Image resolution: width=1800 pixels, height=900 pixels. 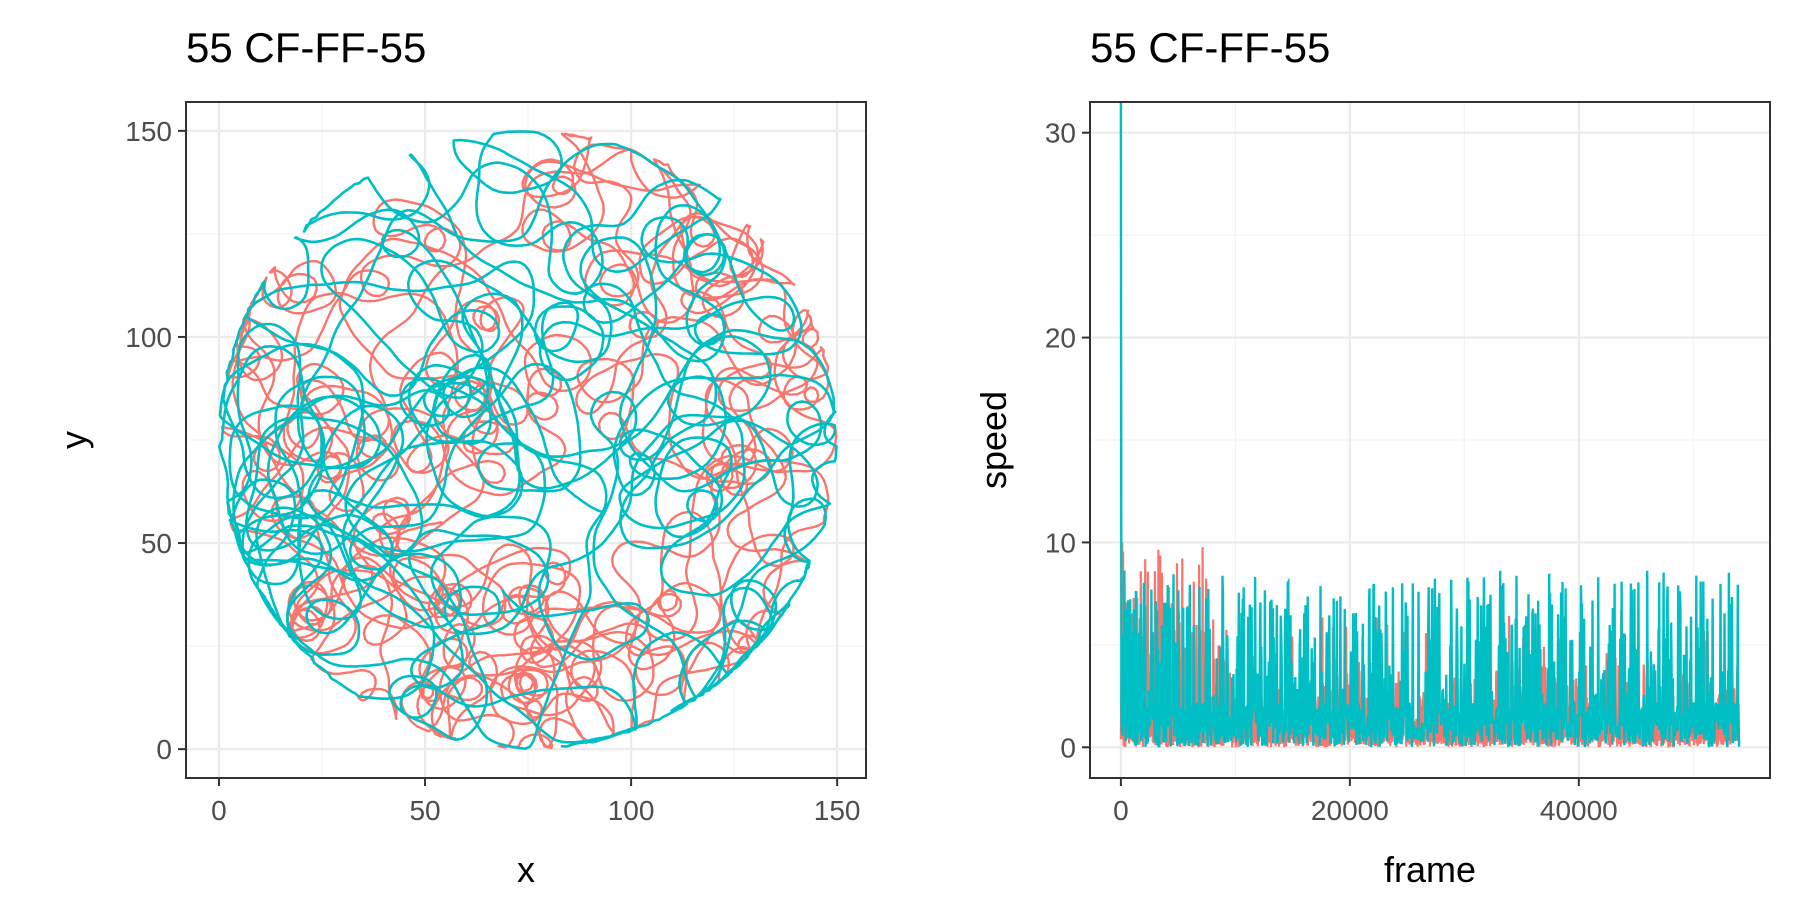 What do you see at coordinates (631, 810) in the screenshot?
I see `trajectory-x-tick-label: 100` at bounding box center [631, 810].